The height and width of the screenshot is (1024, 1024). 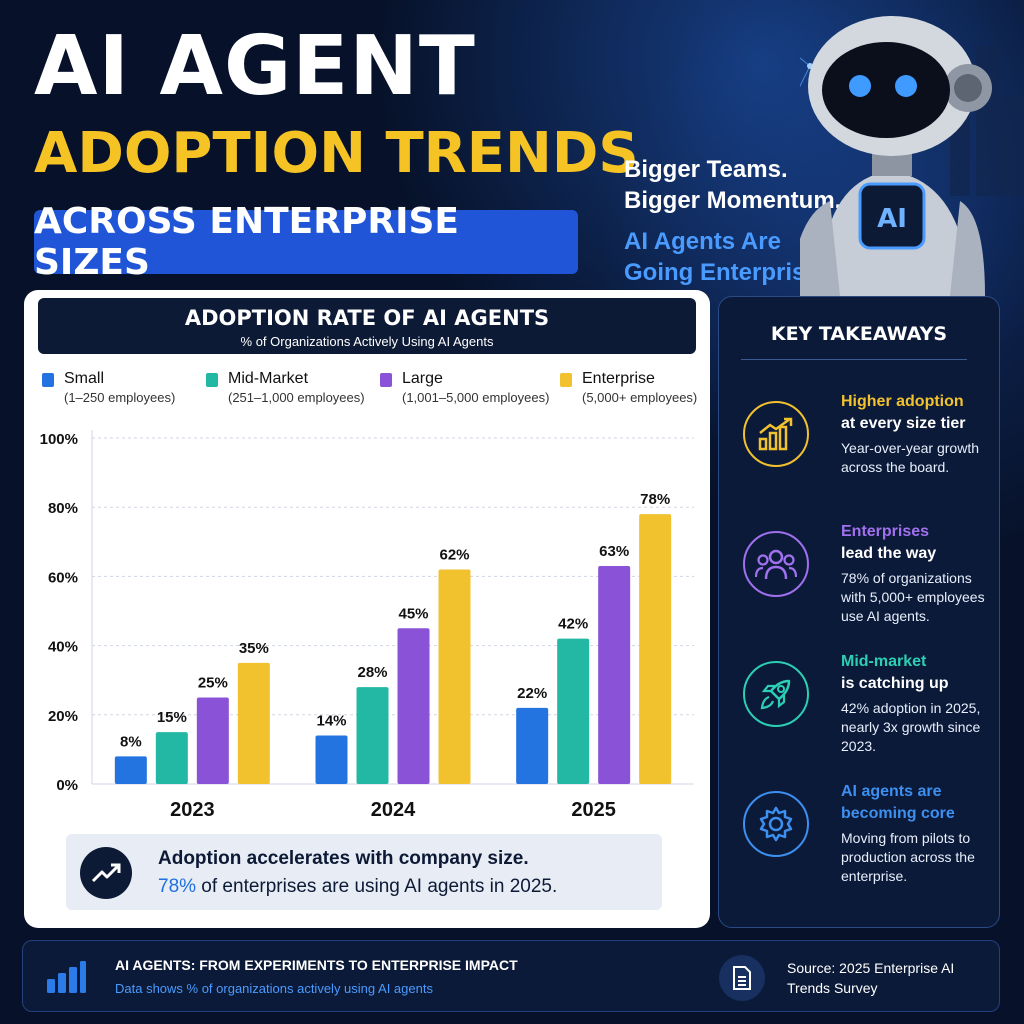 I want to click on tagline-line: Bigger Momentum., so click(x=733, y=200).